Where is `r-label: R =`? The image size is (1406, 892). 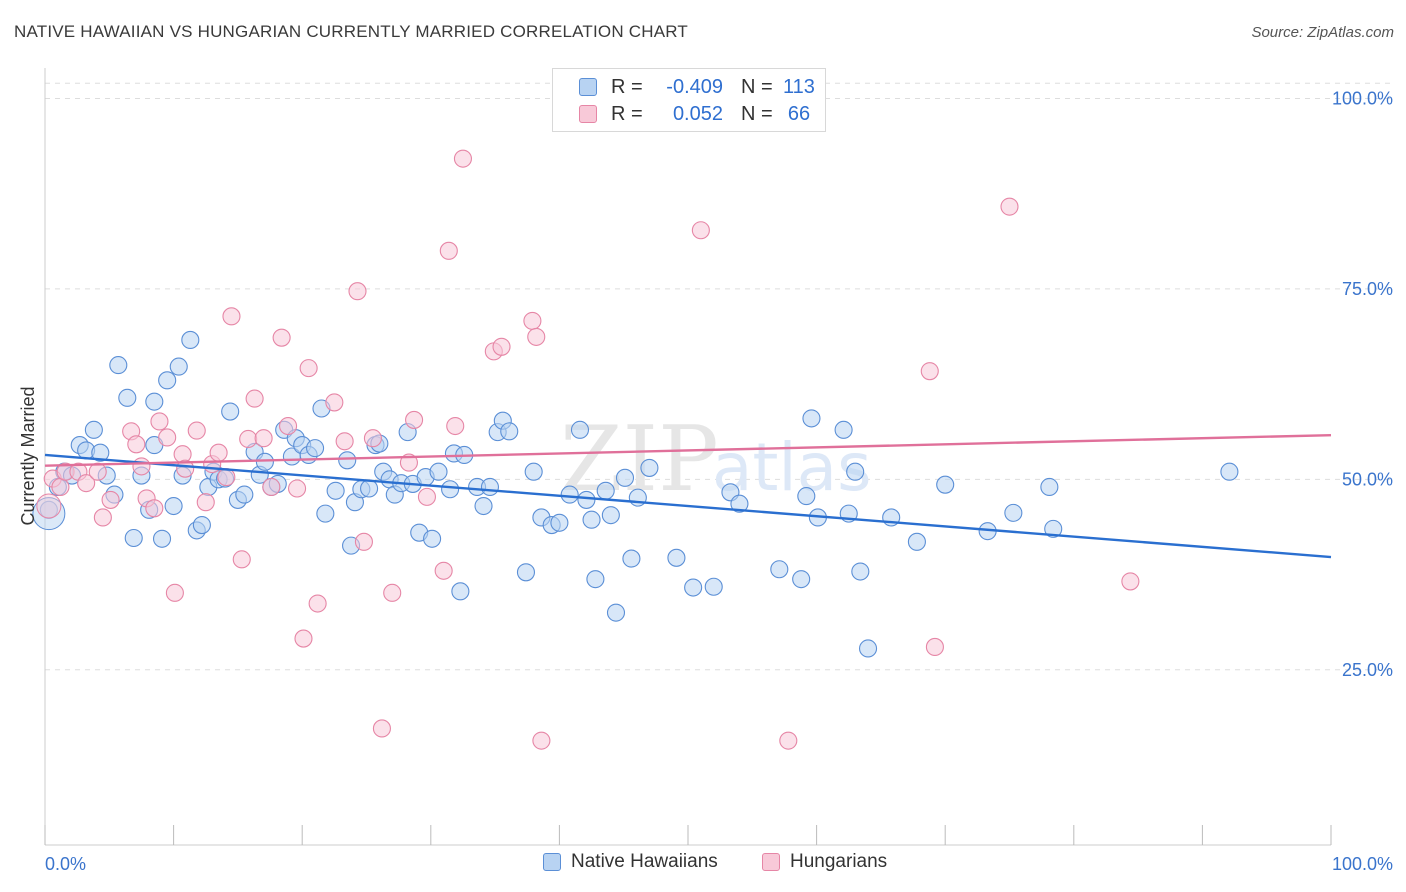 r-label: R = is located at coordinates (627, 86).